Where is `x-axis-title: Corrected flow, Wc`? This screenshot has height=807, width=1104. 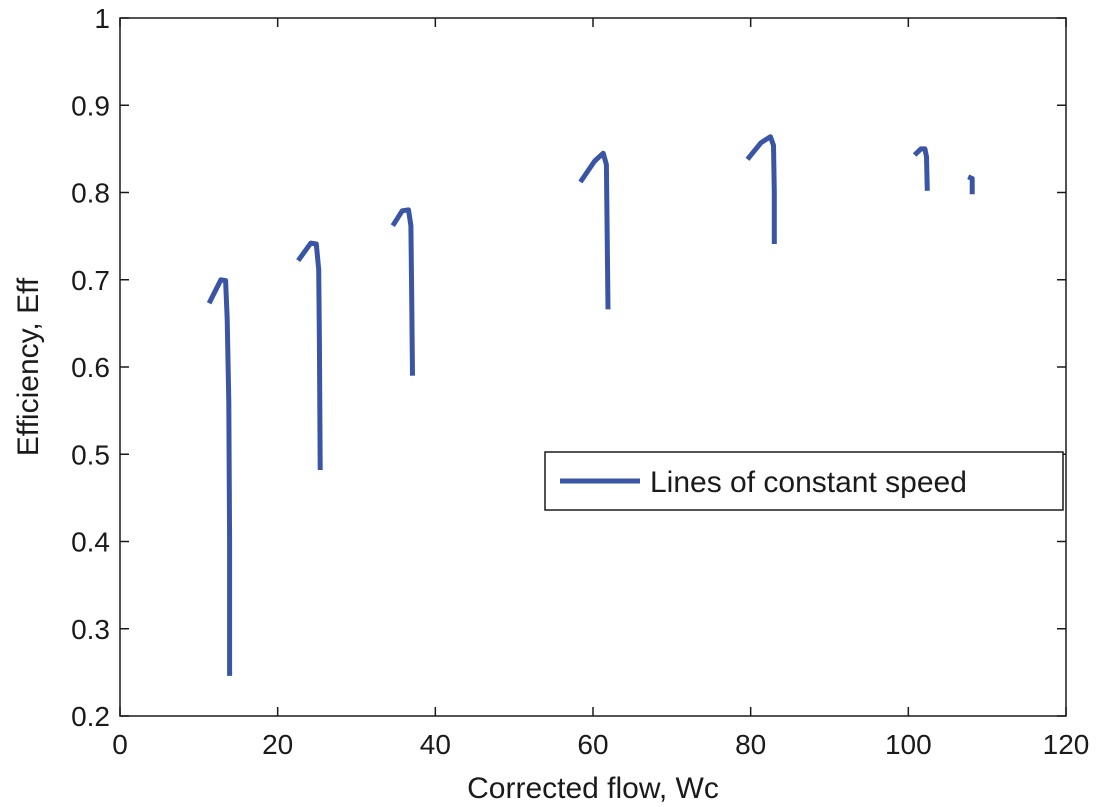
x-axis-title: Corrected flow, Wc is located at coordinates (593, 788).